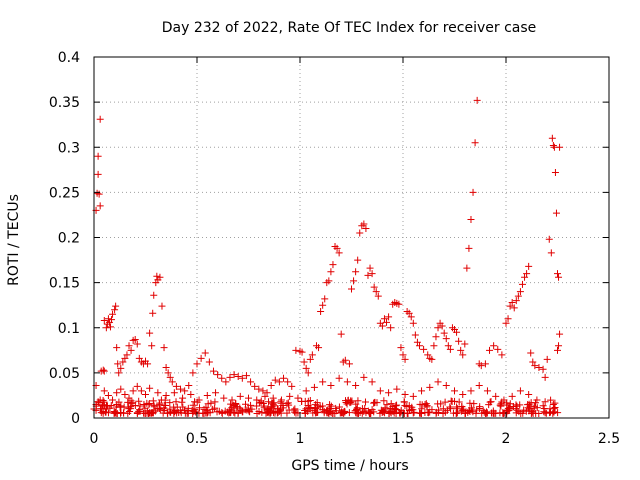  Describe the element at coordinates (355, 439) in the screenshot. I see `x-tick-labels: 0 0.5 1 1.5 2 2.5` at that location.